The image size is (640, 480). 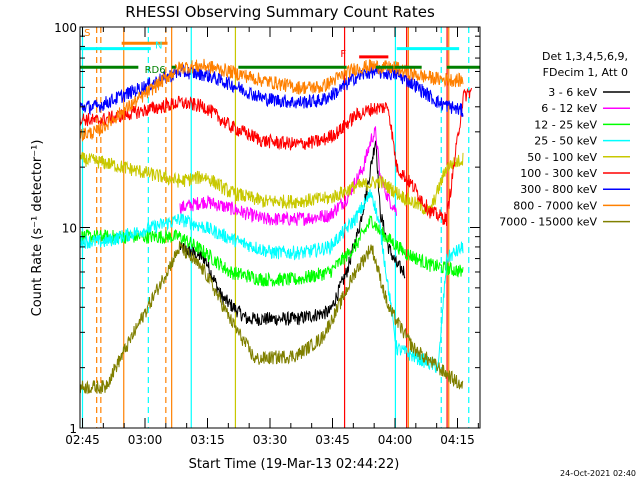 What do you see at coordinates (271, 251) in the screenshot?
I see `series-12-25-kev-line` at bounding box center [271, 251].